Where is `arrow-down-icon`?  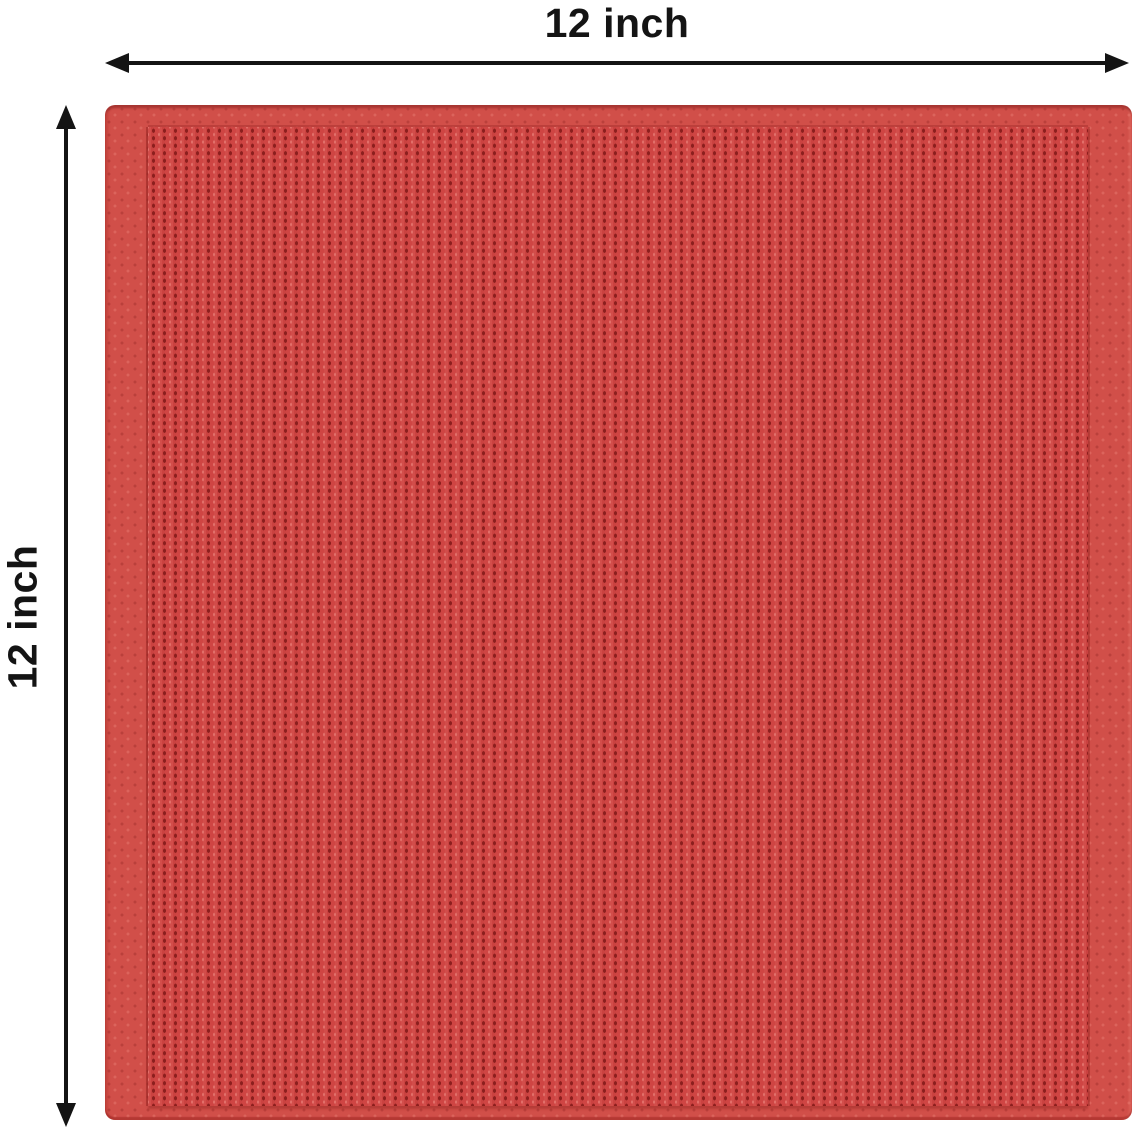 arrow-down-icon is located at coordinates (66, 1115).